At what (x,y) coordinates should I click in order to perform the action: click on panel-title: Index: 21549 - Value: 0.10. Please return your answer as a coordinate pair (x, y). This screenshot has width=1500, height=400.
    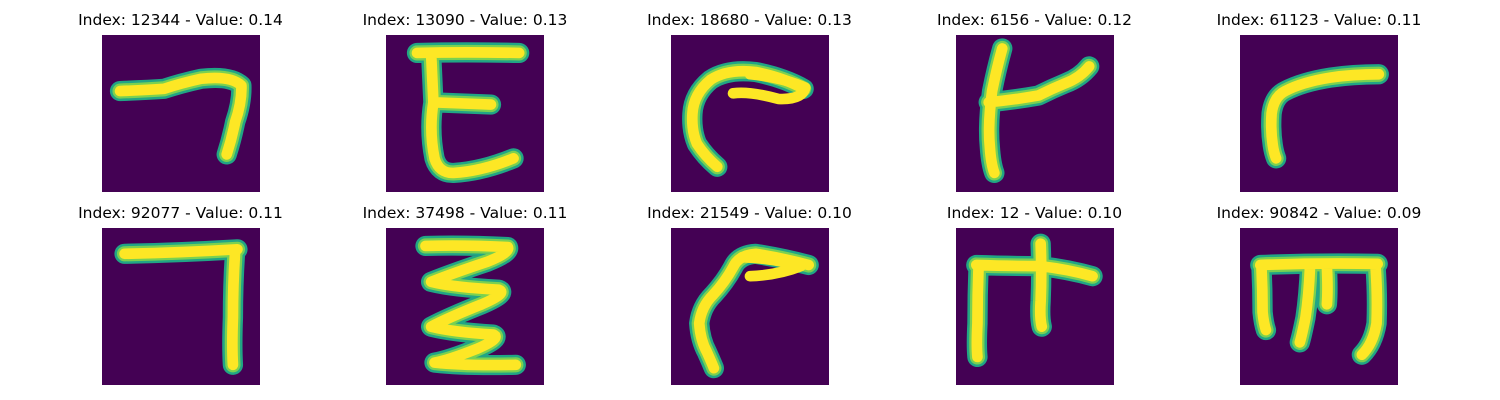
    Looking at the image, I should click on (749, 213).